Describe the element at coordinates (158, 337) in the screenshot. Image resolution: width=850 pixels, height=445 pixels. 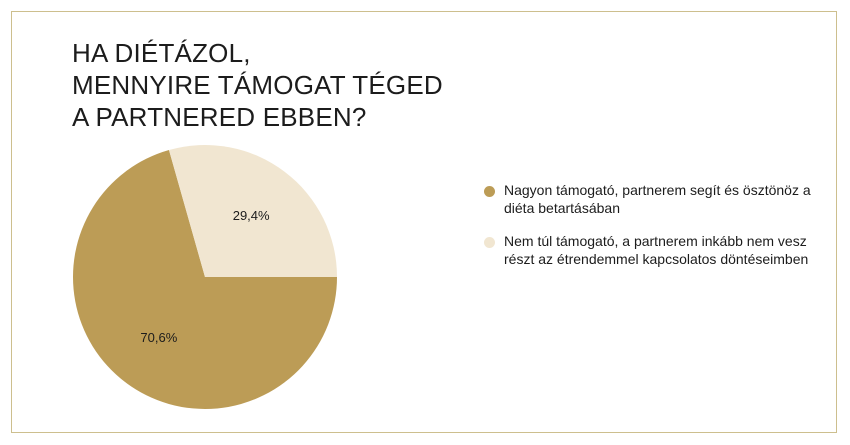
I see `slice-label-supportive: 70,6%` at that location.